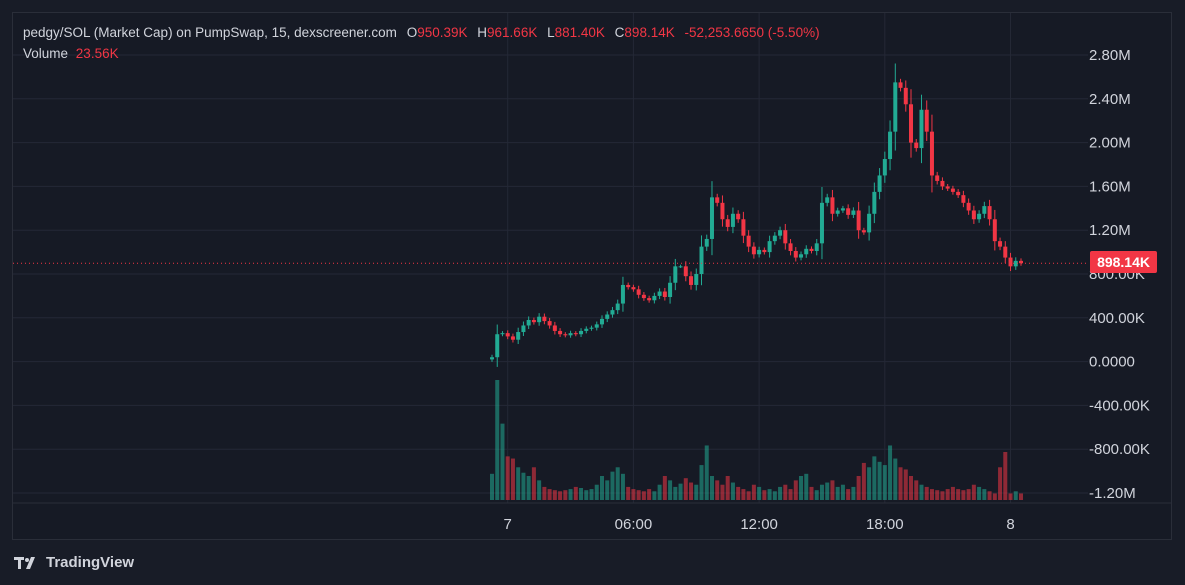 This screenshot has width=1185, height=585. Describe the element at coordinates (634, 524) in the screenshot. I see `x-tick-label: 06:00` at that location.